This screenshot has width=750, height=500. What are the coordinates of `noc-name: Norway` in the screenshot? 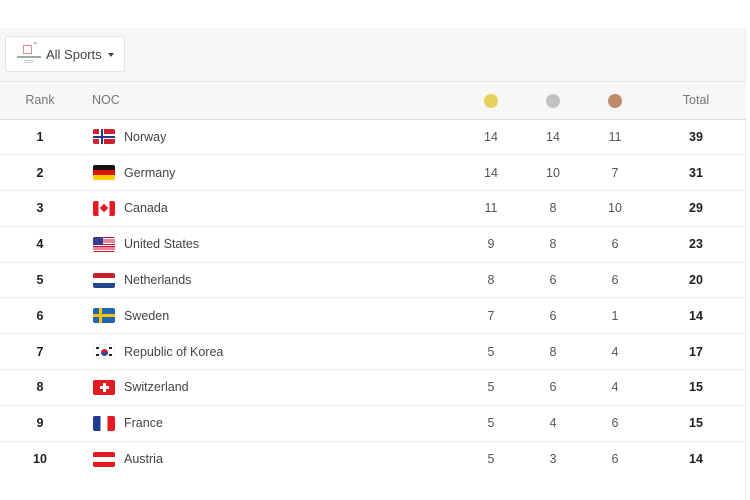 It's located at (145, 136).